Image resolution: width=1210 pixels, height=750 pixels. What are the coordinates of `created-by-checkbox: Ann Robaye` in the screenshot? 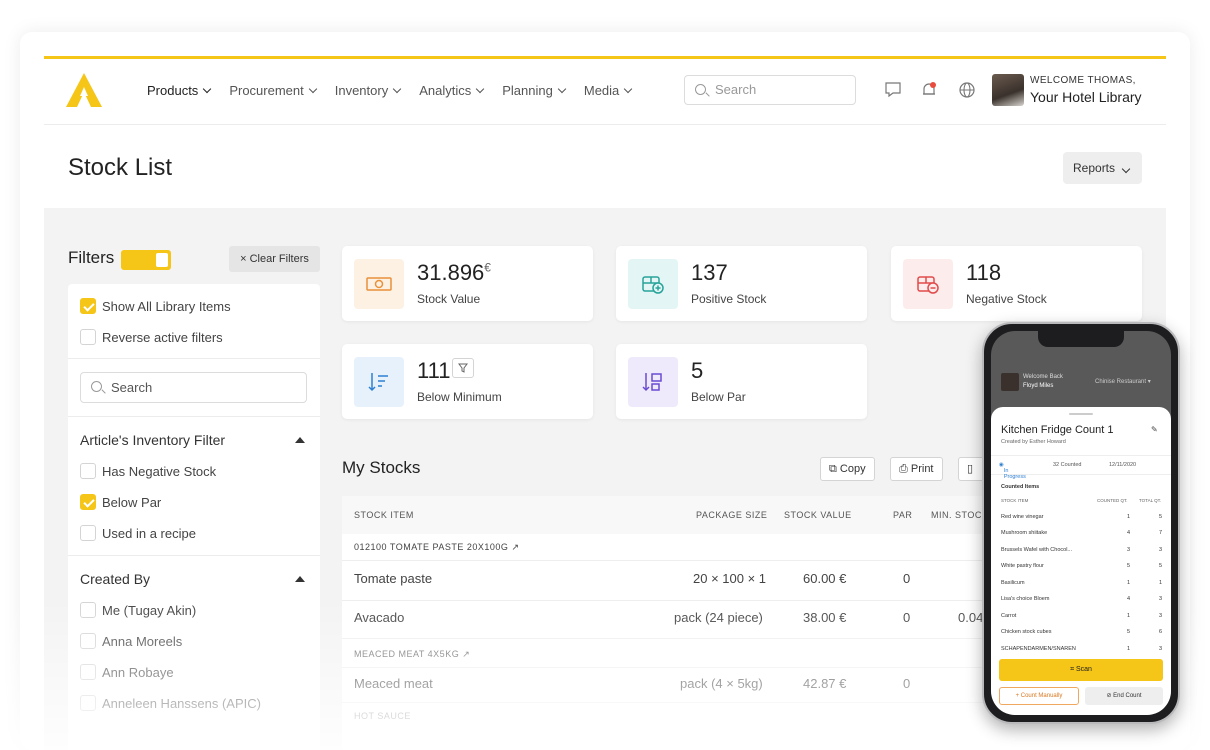 It's located at (127, 672).